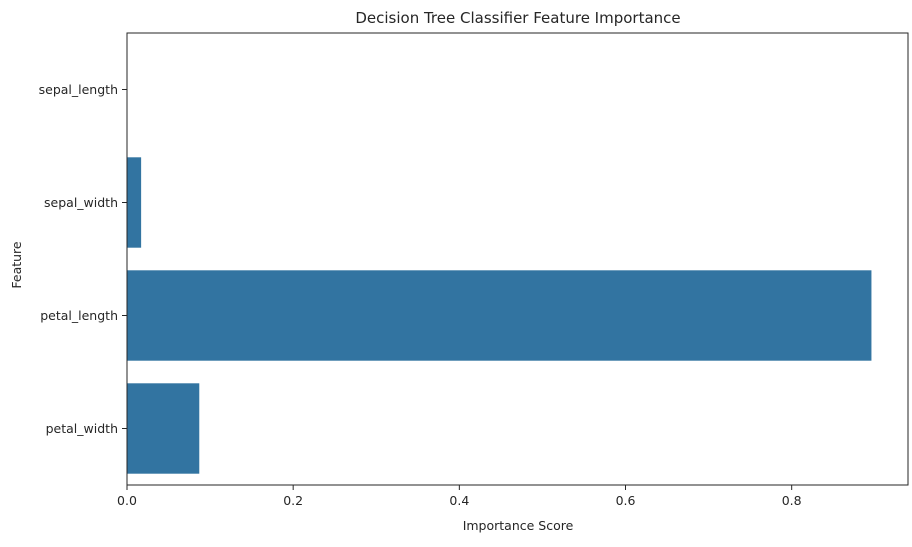 Image resolution: width=912 pixels, height=547 pixels. What do you see at coordinates (79, 315) in the screenshot?
I see `y-tick-label: petal_length` at bounding box center [79, 315].